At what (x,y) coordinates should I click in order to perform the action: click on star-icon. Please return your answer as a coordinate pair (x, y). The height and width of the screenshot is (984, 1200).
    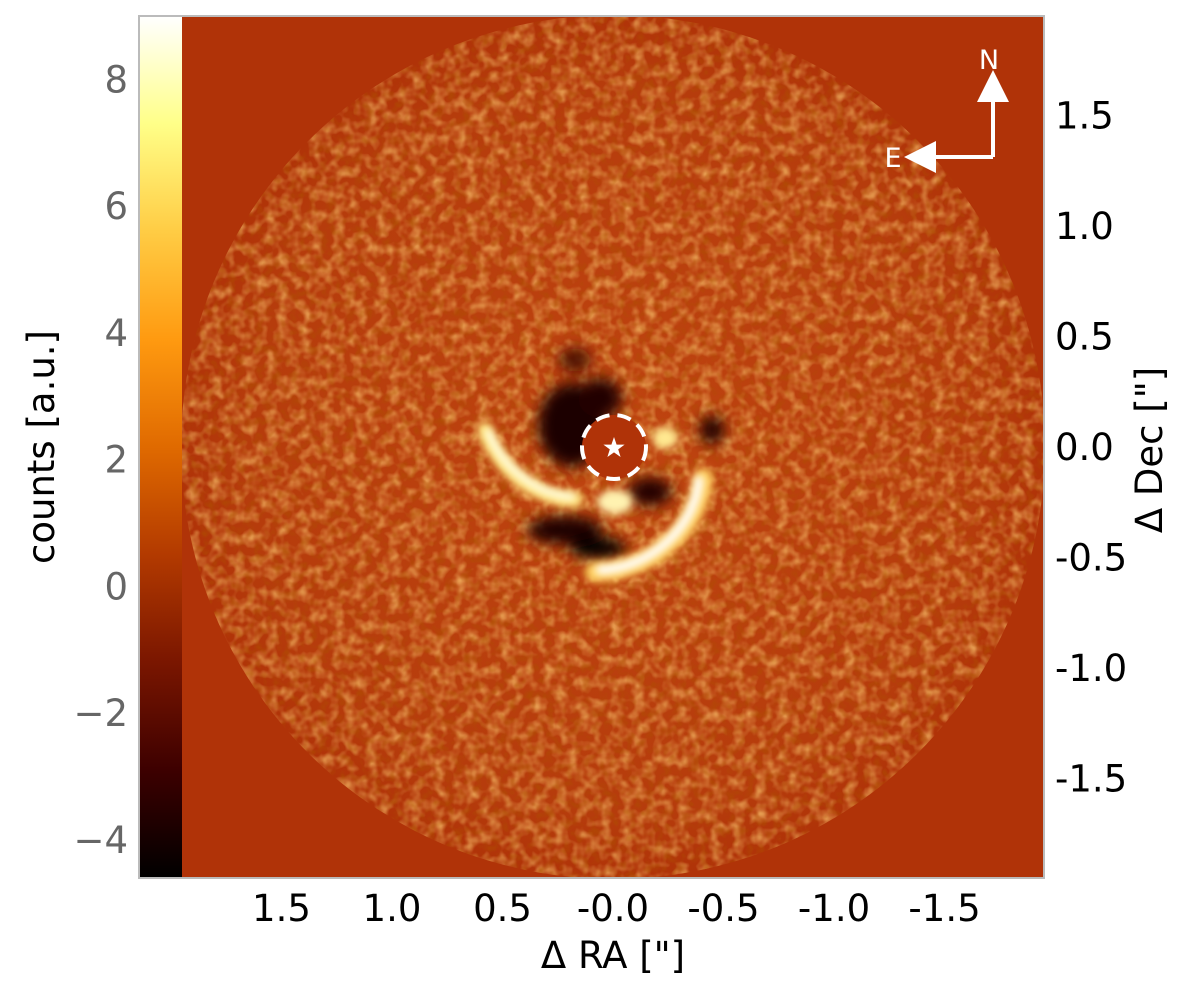
    Looking at the image, I should click on (614, 447).